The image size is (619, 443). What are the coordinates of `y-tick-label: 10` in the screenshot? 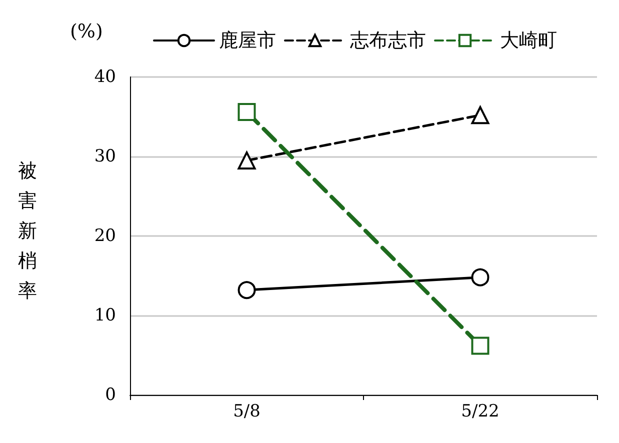 It's located at (105, 316).